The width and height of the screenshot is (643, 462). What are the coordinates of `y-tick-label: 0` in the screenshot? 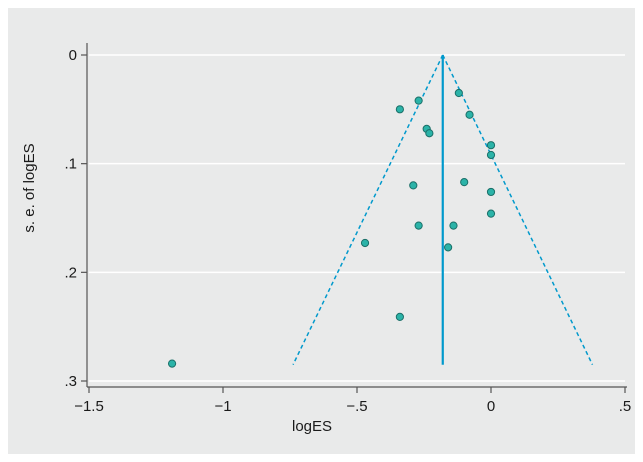 It's located at (73, 55).